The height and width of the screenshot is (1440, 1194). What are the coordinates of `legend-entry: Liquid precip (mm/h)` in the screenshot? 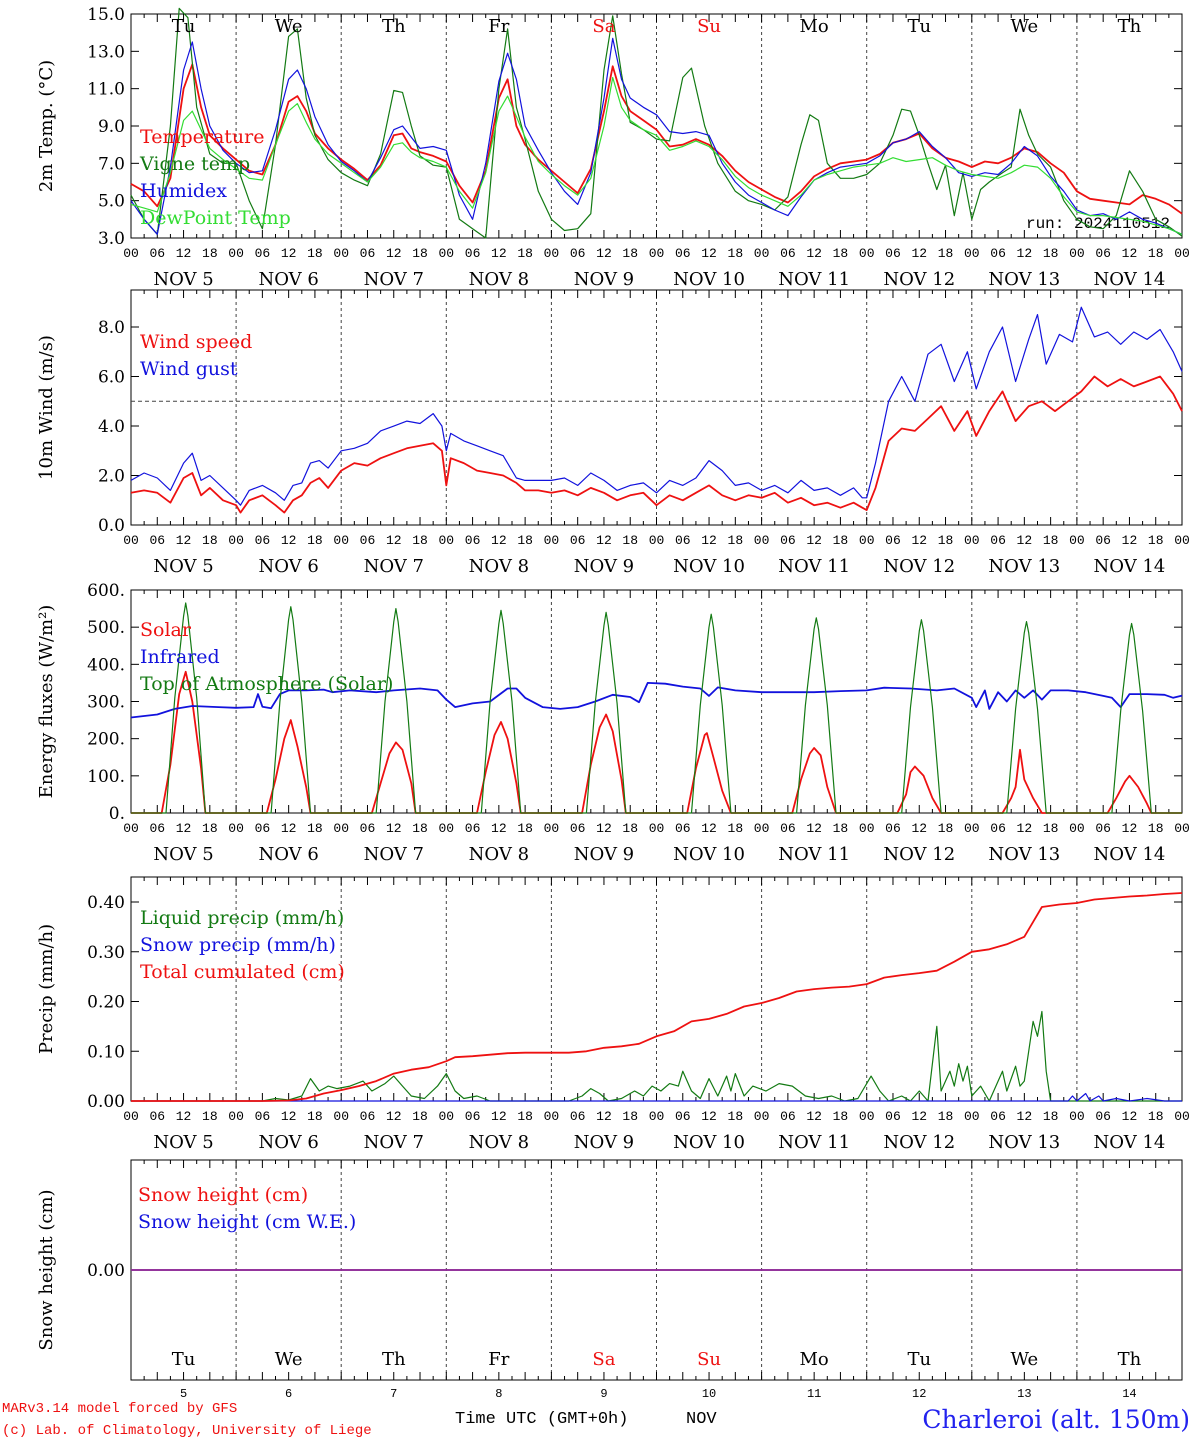 It's located at (242, 918).